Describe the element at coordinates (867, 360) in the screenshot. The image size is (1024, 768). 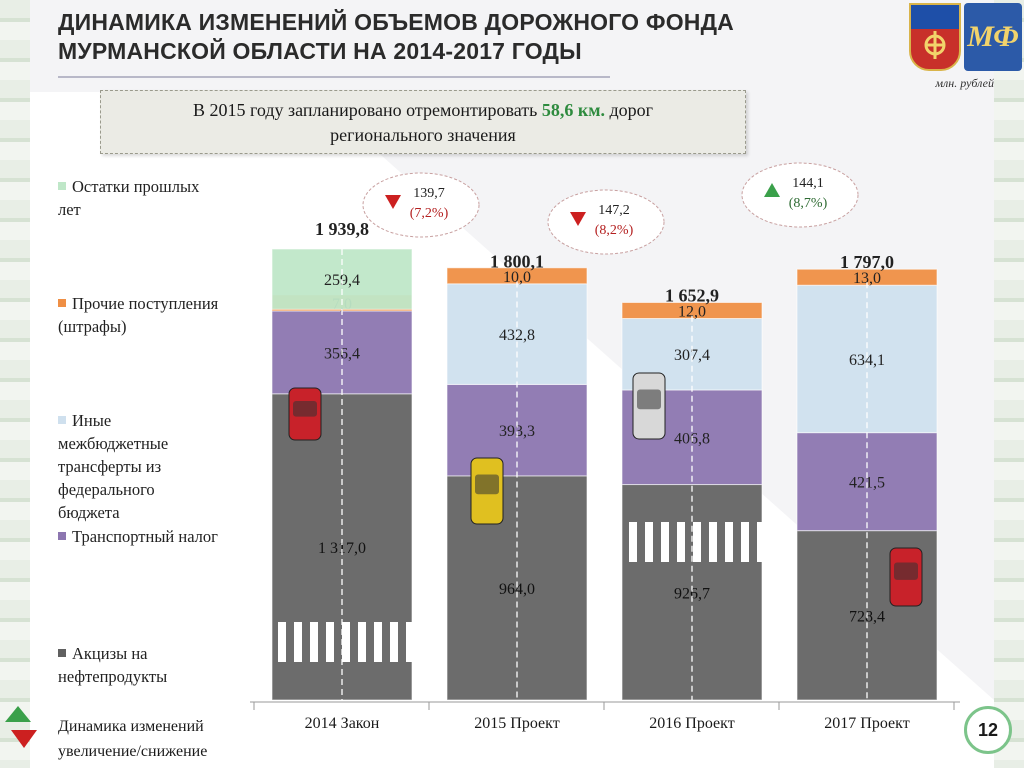
I see `bar-value-label: 634,1` at that location.